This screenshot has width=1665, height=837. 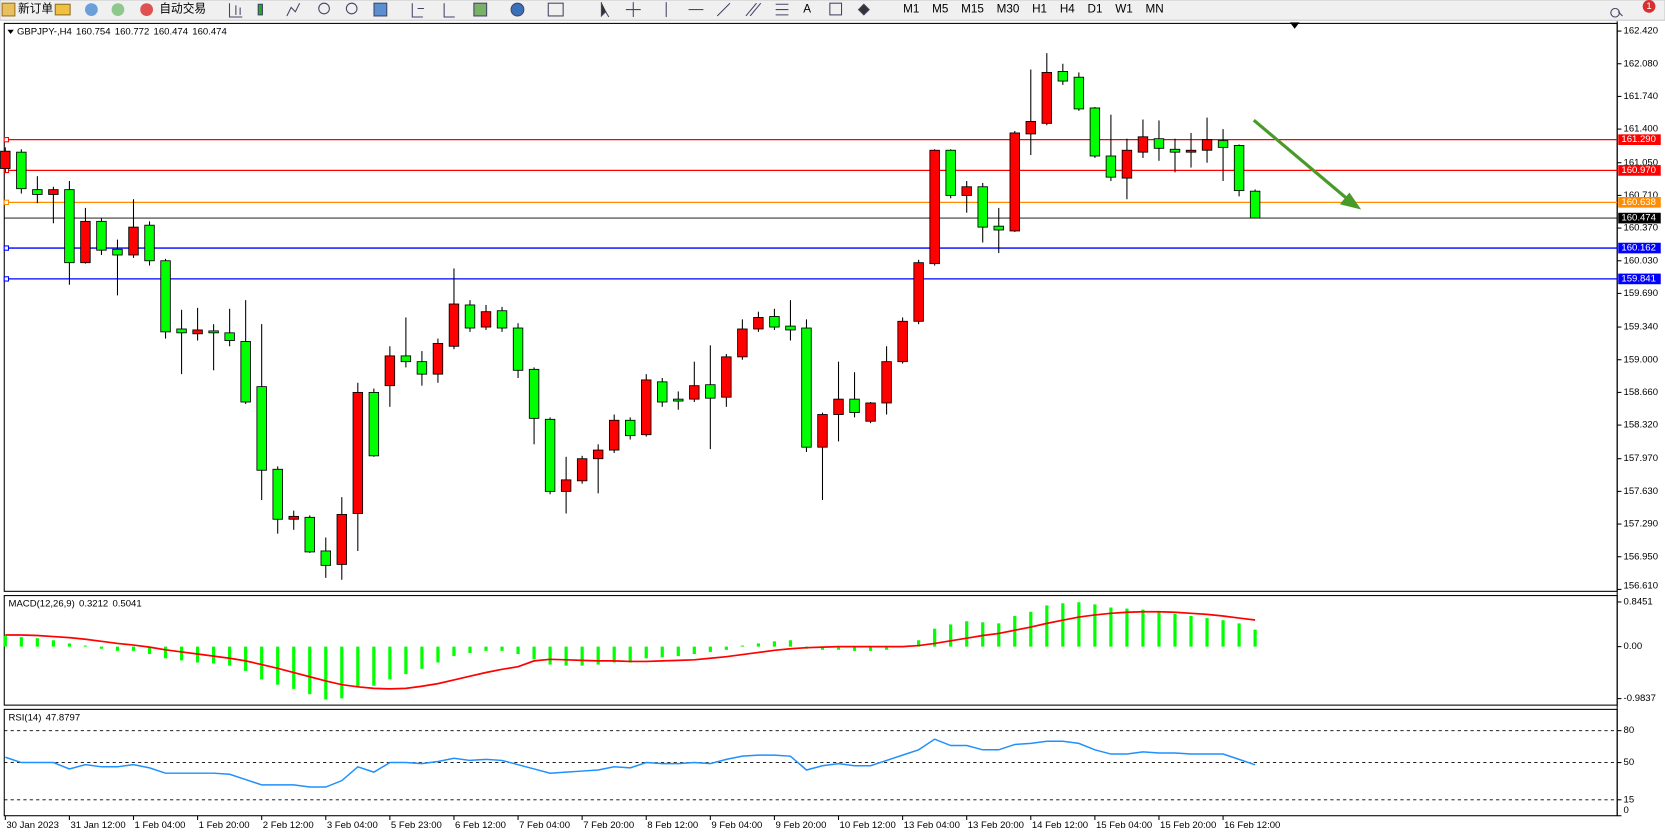 I want to click on zoom-out, so click(x=351, y=8).